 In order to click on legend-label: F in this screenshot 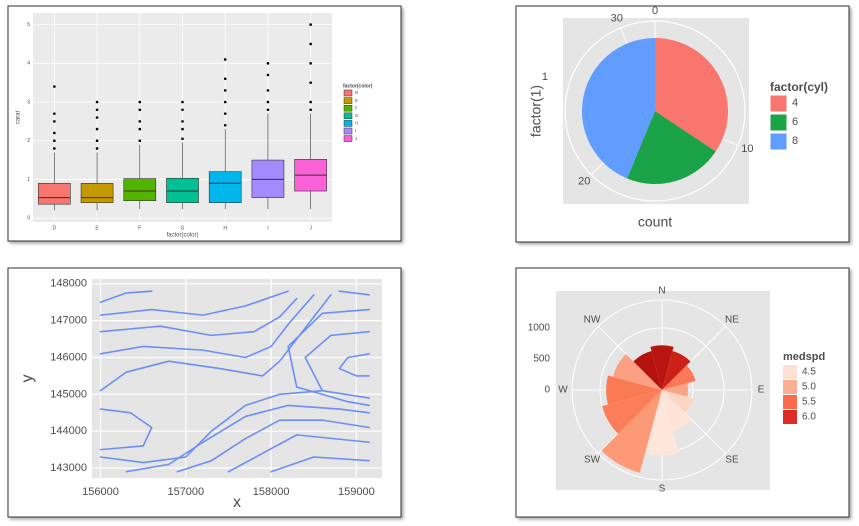, I will do `click(356, 107)`.